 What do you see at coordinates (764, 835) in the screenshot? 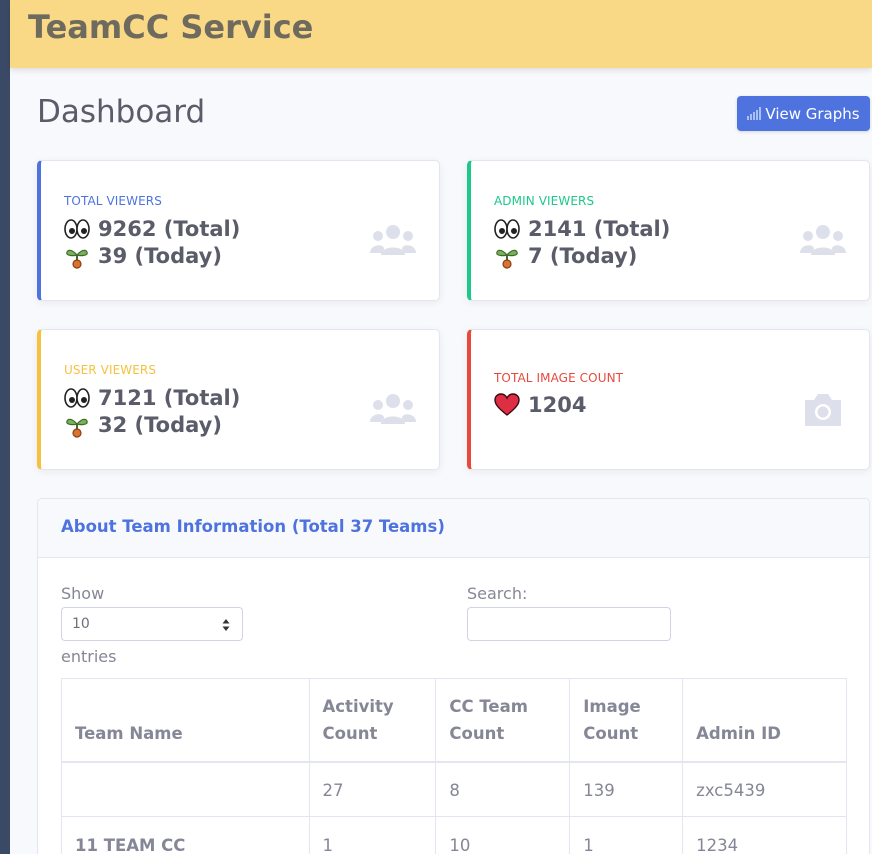
I see `admin-id-cell: 1234` at bounding box center [764, 835].